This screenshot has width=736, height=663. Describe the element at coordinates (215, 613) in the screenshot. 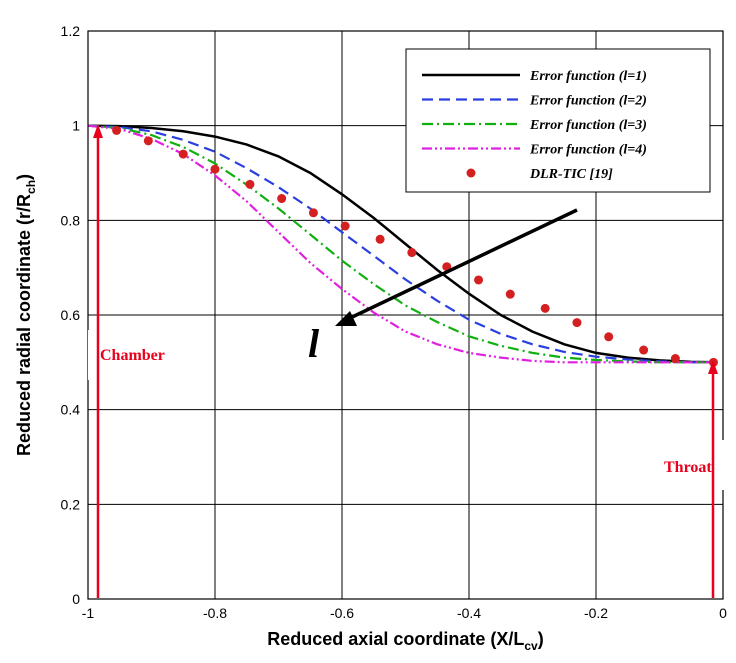

I see `x-tick-label: -0.8` at that location.